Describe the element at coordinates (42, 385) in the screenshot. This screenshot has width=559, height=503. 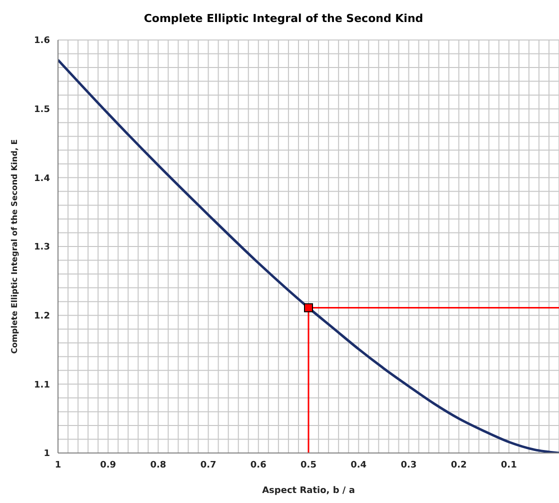
I see `y-tick-label: 1.1` at that location.